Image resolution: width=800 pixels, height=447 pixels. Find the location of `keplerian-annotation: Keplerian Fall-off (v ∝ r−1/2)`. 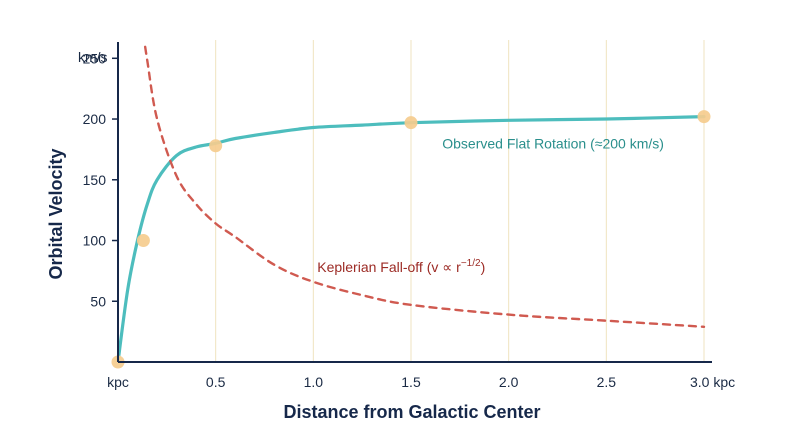

keplerian-annotation: Keplerian Fall-off (v ∝ r−1/2) is located at coordinates (401, 266).